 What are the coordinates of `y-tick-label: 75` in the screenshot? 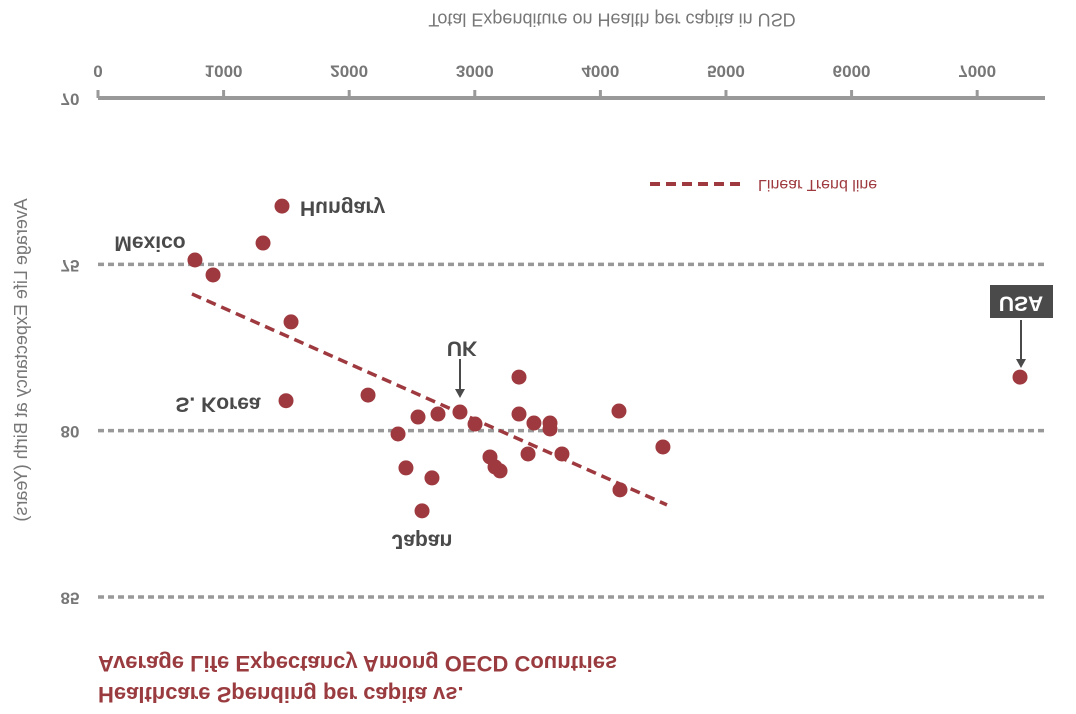 It's located at (70, 265).